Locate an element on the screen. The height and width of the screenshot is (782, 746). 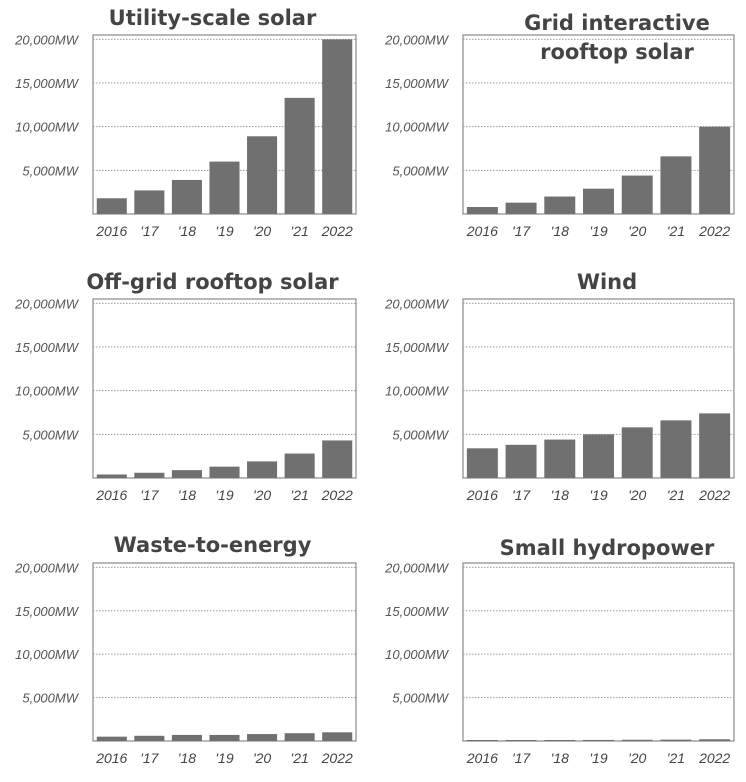
chart-title: Off-grid rooftop solar is located at coordinates (212, 282).